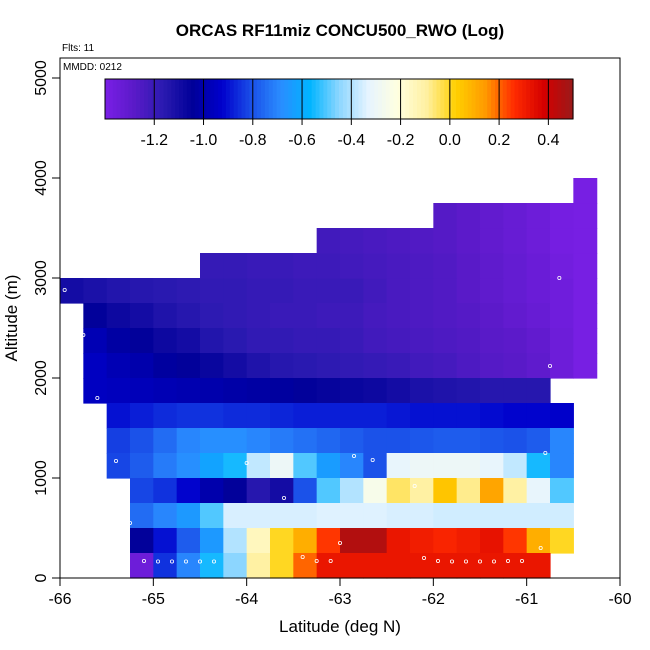  What do you see at coordinates (302, 140) in the screenshot?
I see `colorbar-tick-label: -0.6` at bounding box center [302, 140].